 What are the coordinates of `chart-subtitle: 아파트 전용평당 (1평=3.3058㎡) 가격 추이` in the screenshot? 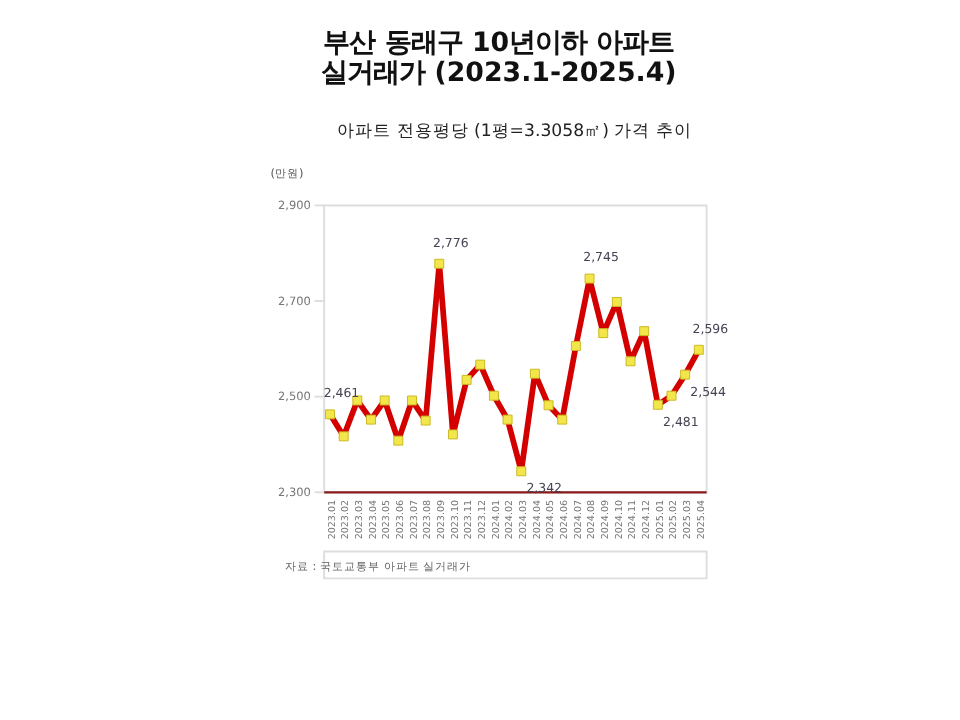 It's located at (514, 131).